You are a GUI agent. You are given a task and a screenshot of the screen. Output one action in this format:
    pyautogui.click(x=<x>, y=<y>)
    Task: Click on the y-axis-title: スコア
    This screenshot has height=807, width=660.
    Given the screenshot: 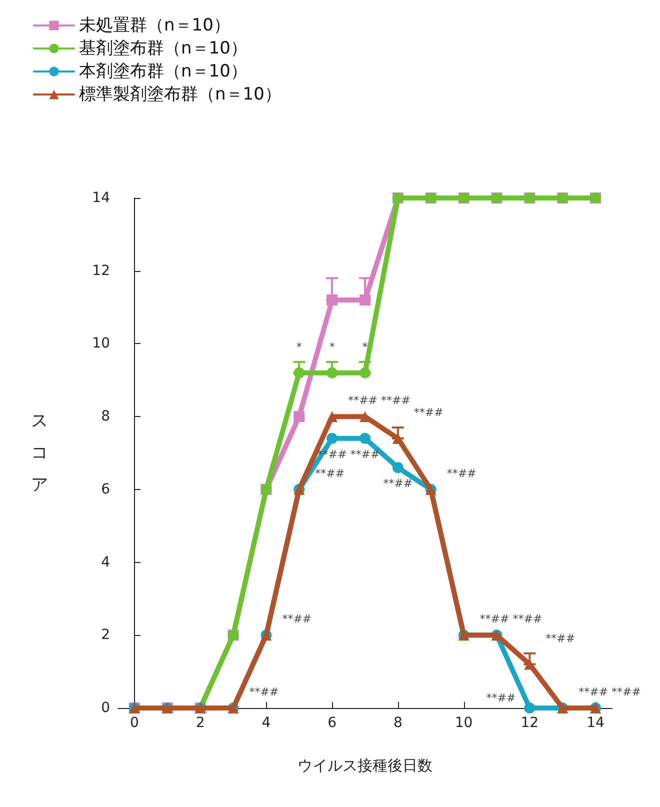 What is the action you would take?
    pyautogui.click(x=39, y=453)
    